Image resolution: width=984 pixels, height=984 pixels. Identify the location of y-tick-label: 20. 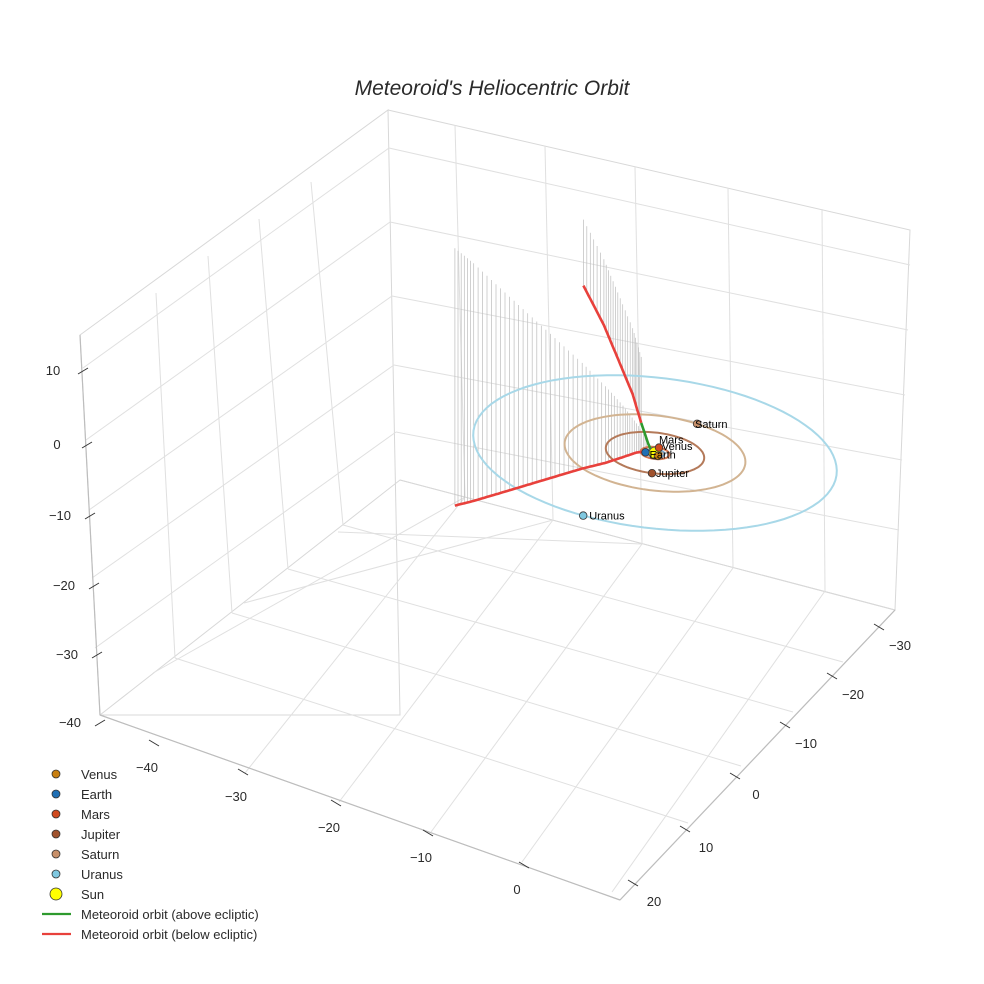
(654, 901).